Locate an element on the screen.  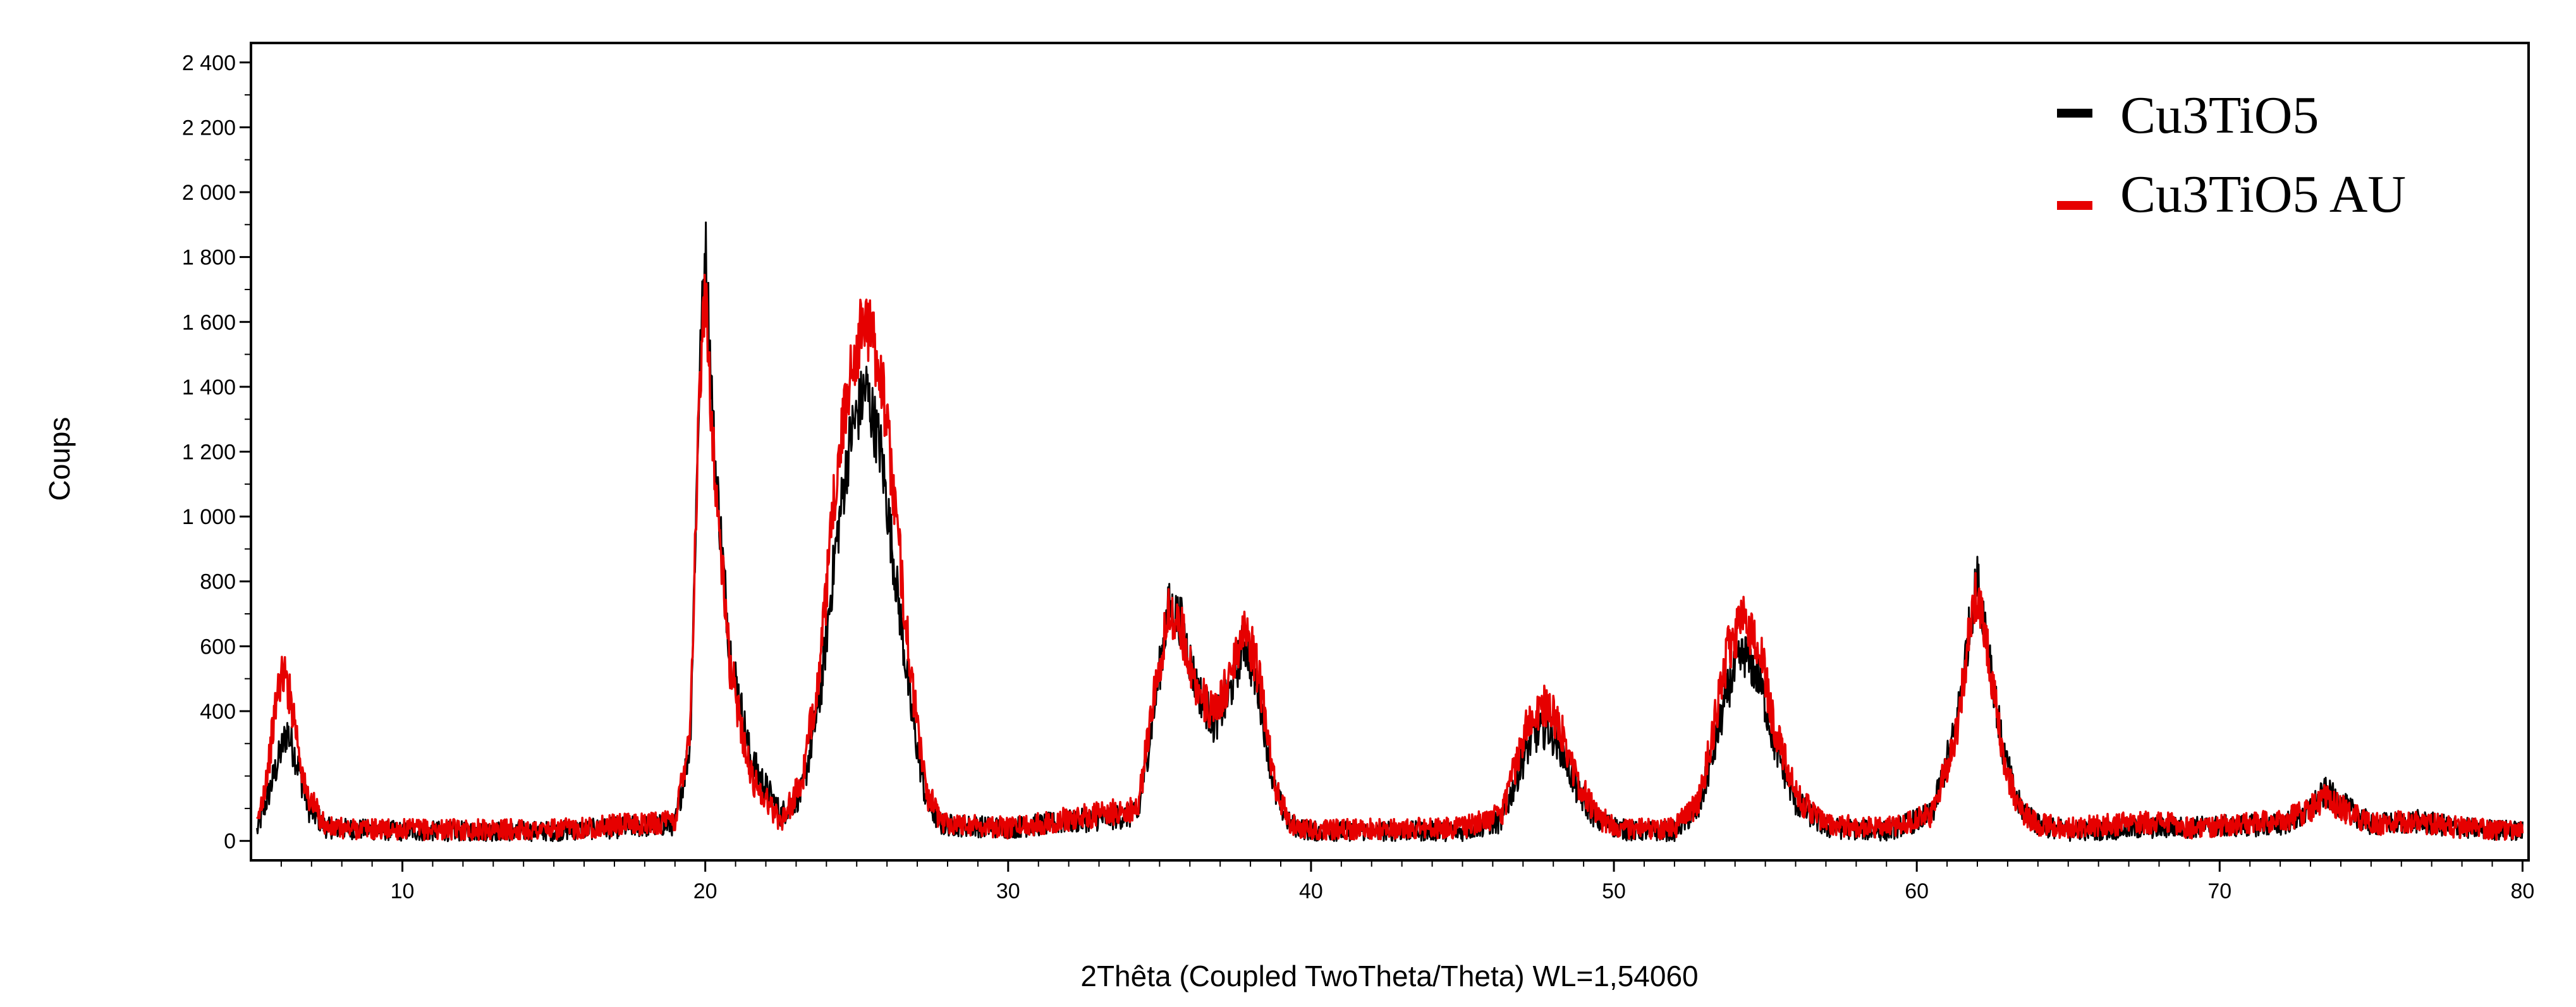
y-tick-label: 2 200 is located at coordinates (209, 128).